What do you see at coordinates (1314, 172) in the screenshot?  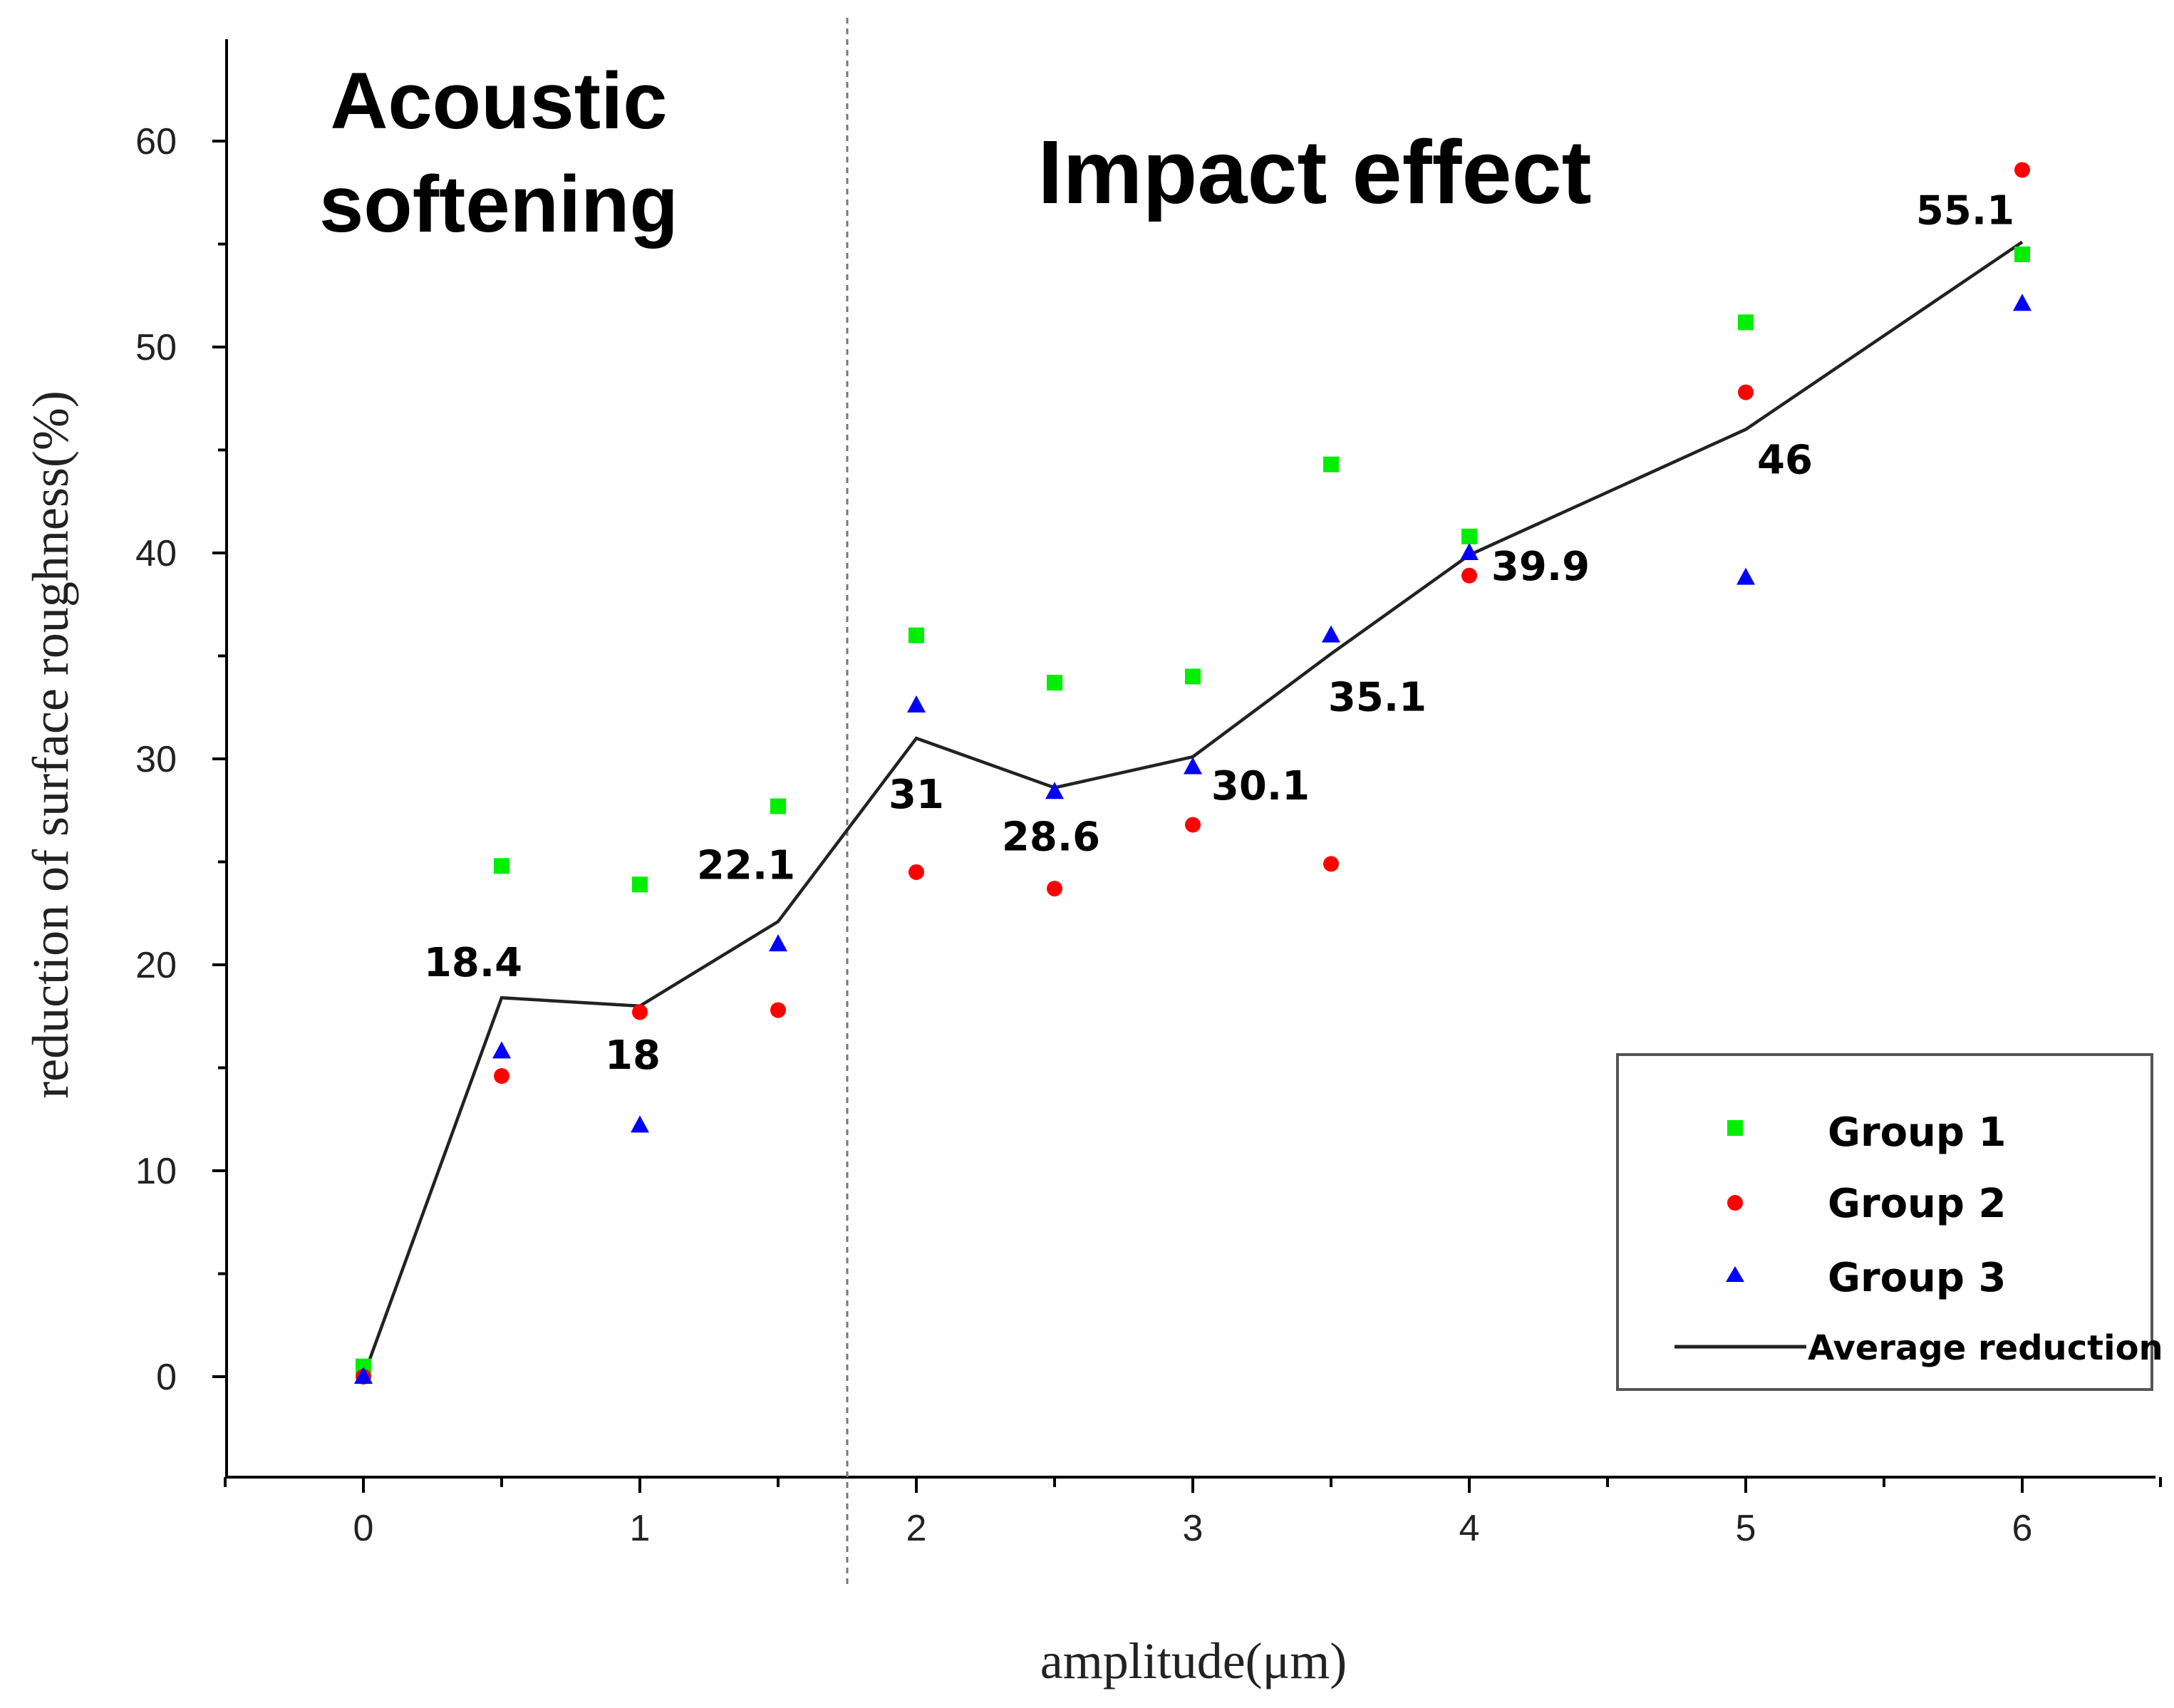 I see `region-label-impact-effect: Impact effect` at bounding box center [1314, 172].